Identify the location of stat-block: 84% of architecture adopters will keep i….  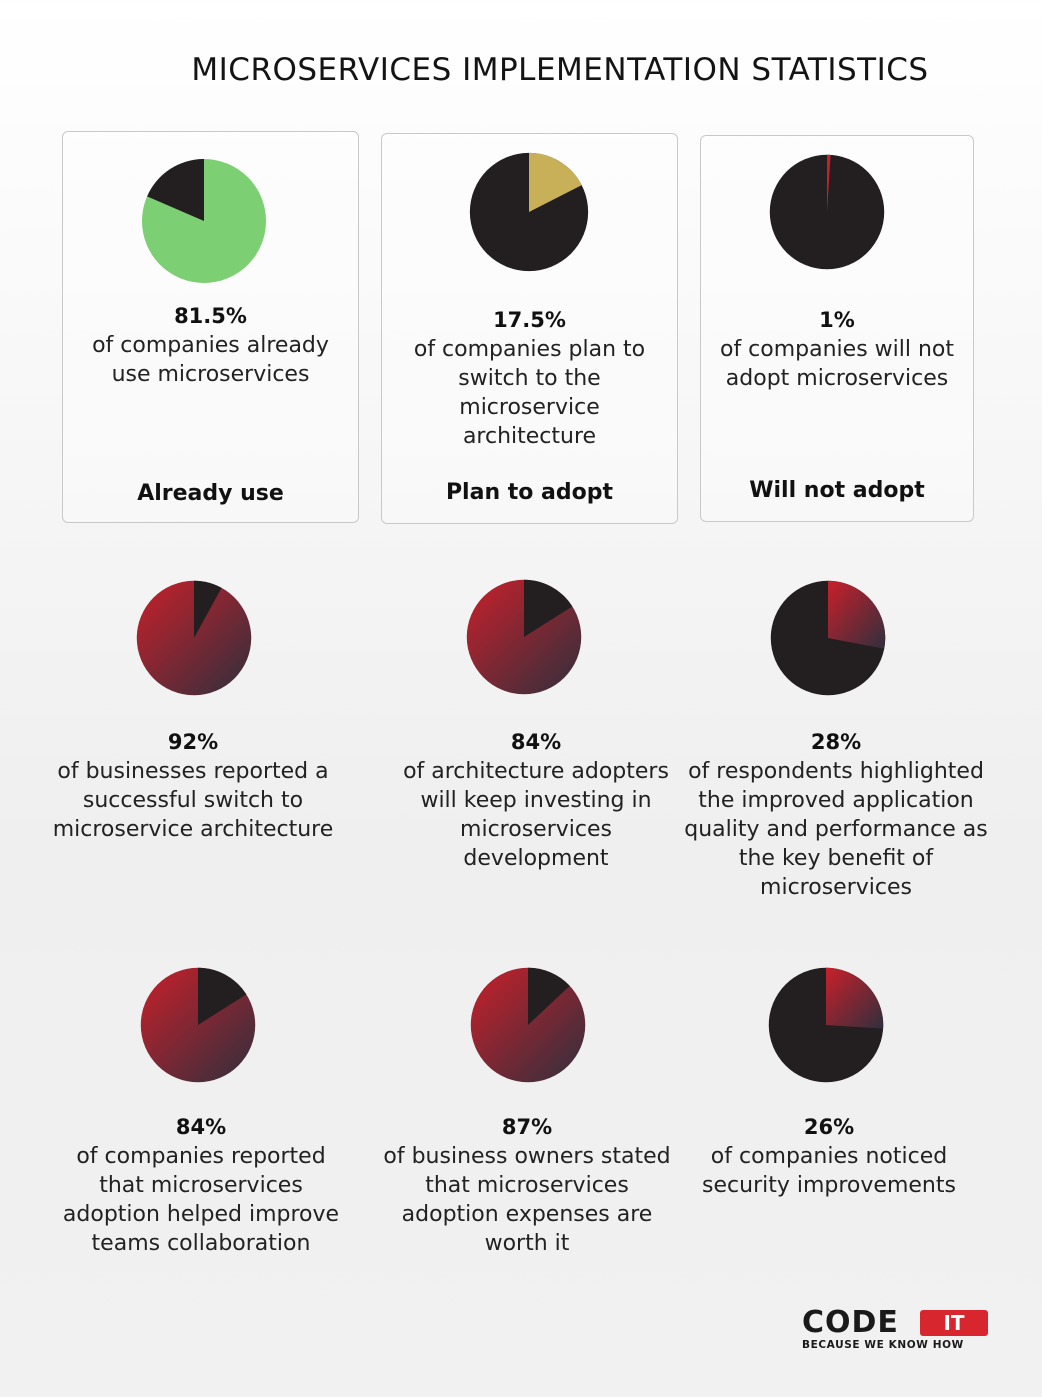
(536, 760).